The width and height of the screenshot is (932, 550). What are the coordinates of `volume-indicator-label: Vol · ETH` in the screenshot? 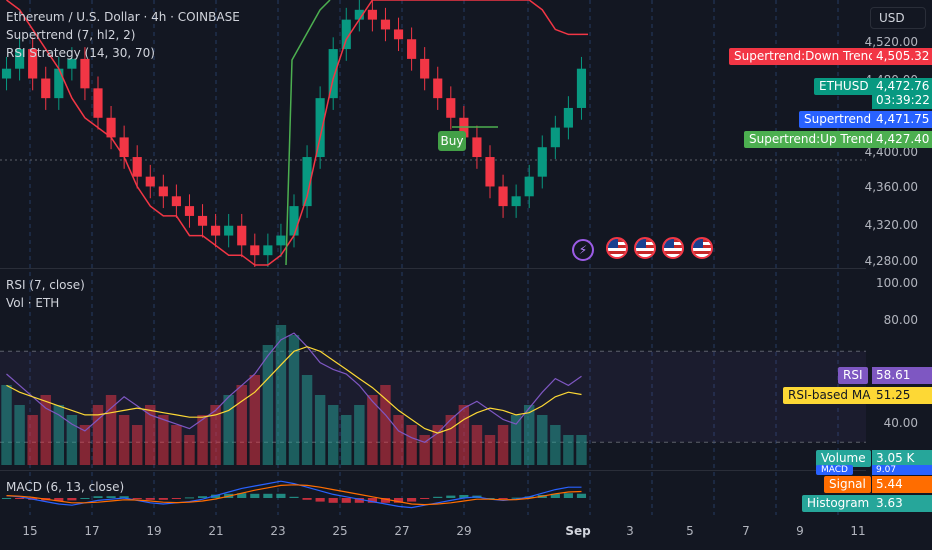 It's located at (33, 303).